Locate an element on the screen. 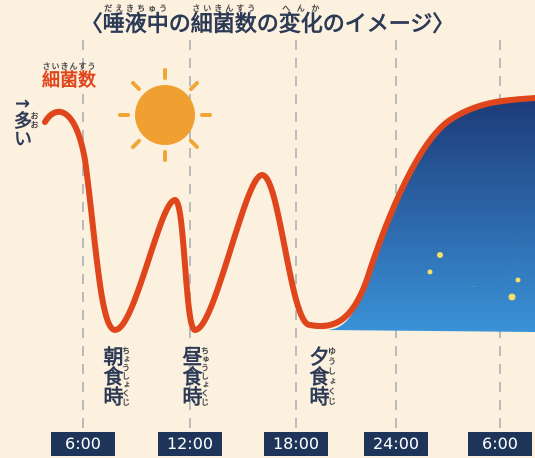 Image resolution: width=535 pixels, height=458 pixels. sun is located at coordinates (165, 115).